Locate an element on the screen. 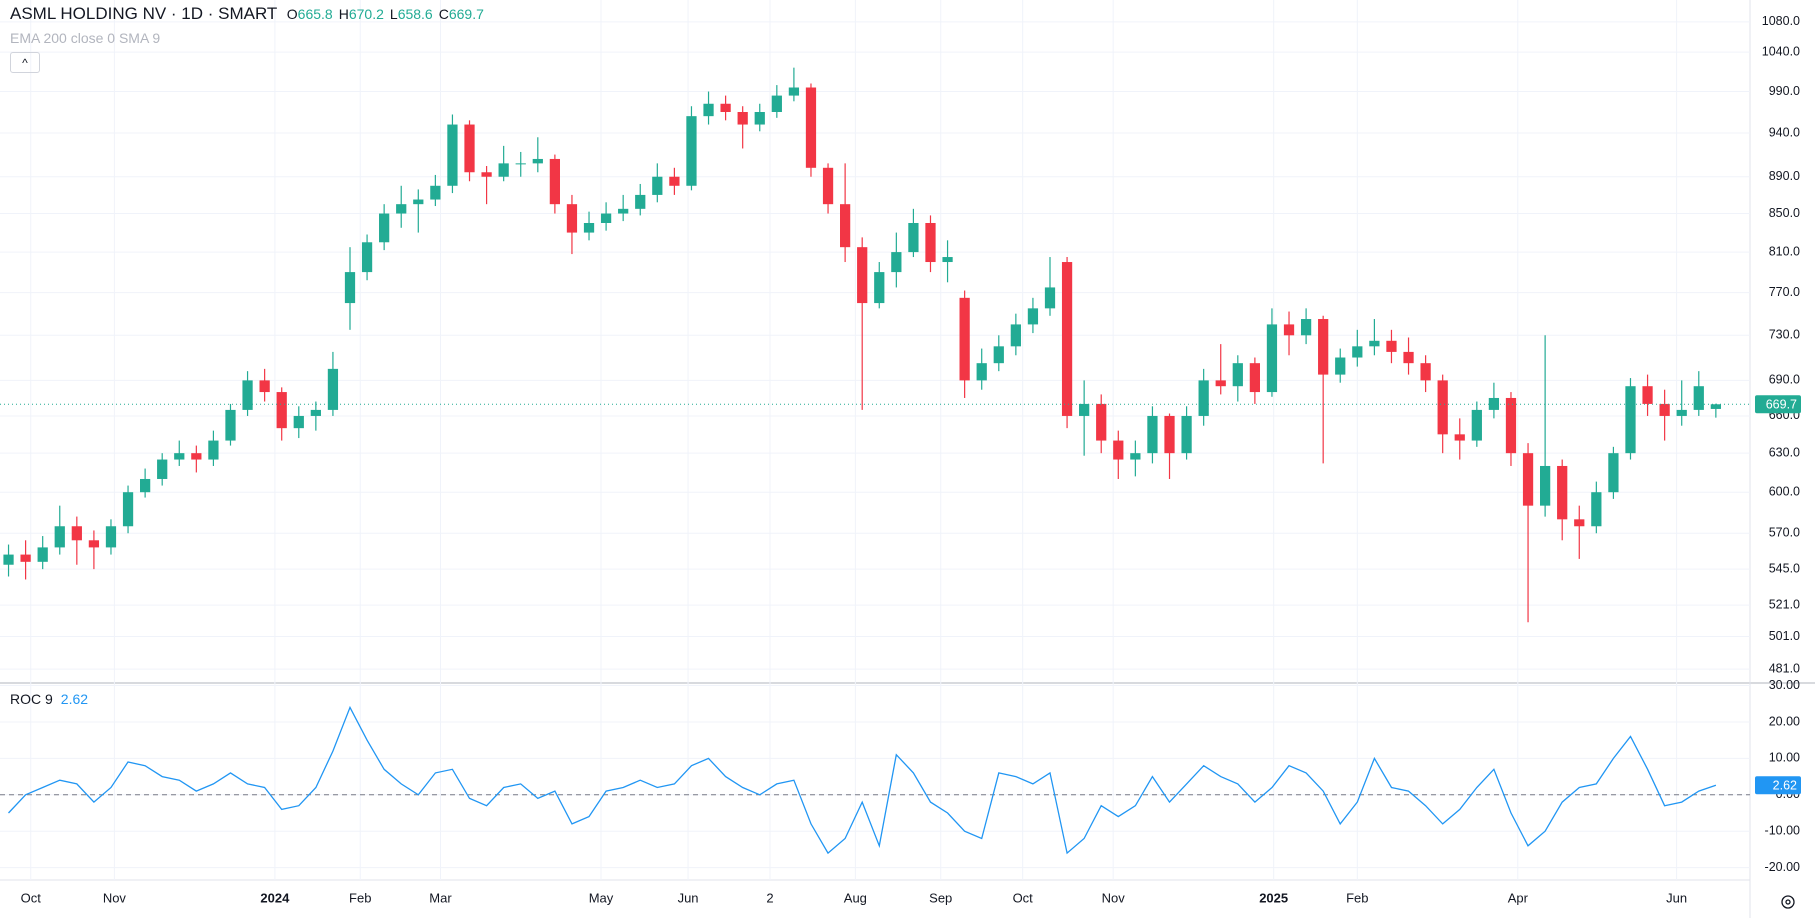 The width and height of the screenshot is (1815, 918). collapse-button: ^ is located at coordinates (25, 62).